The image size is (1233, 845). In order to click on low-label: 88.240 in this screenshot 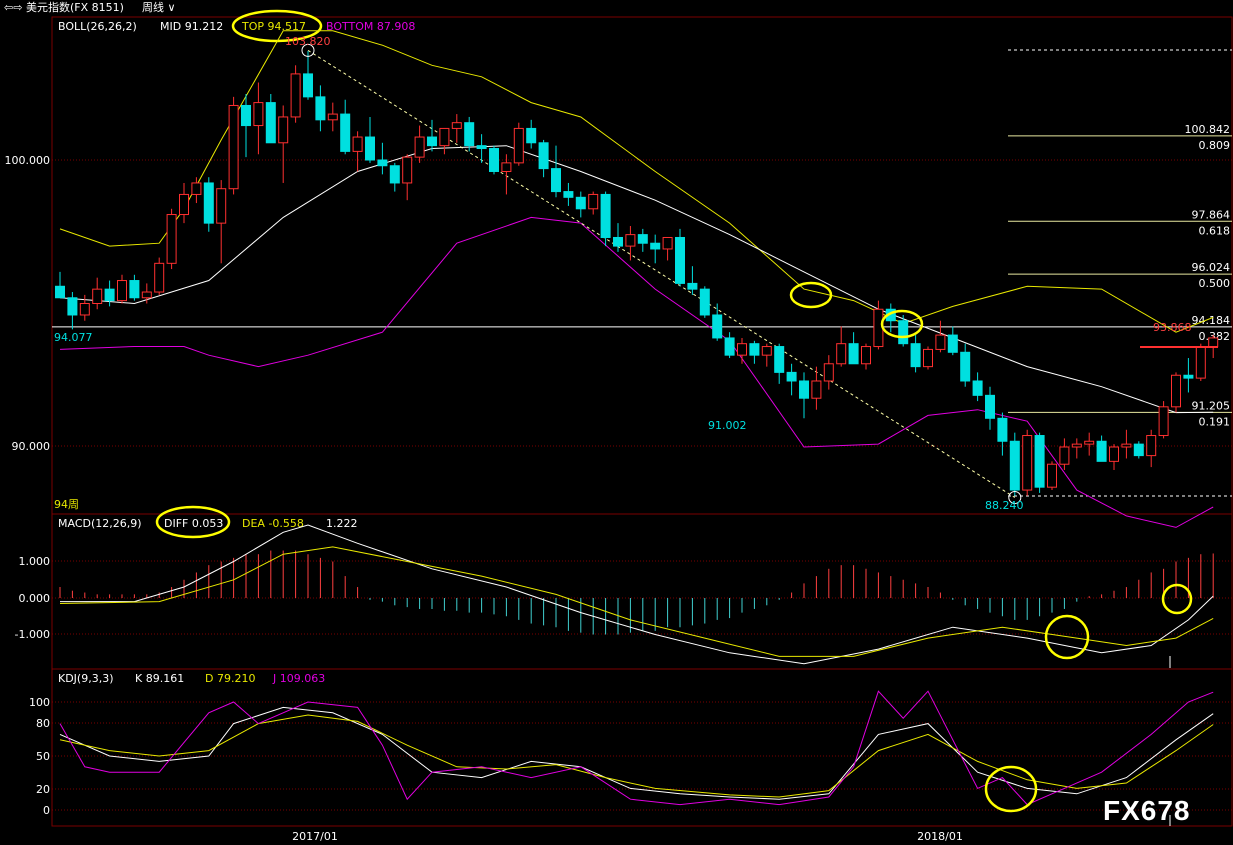, I will do `click(1004, 505)`.